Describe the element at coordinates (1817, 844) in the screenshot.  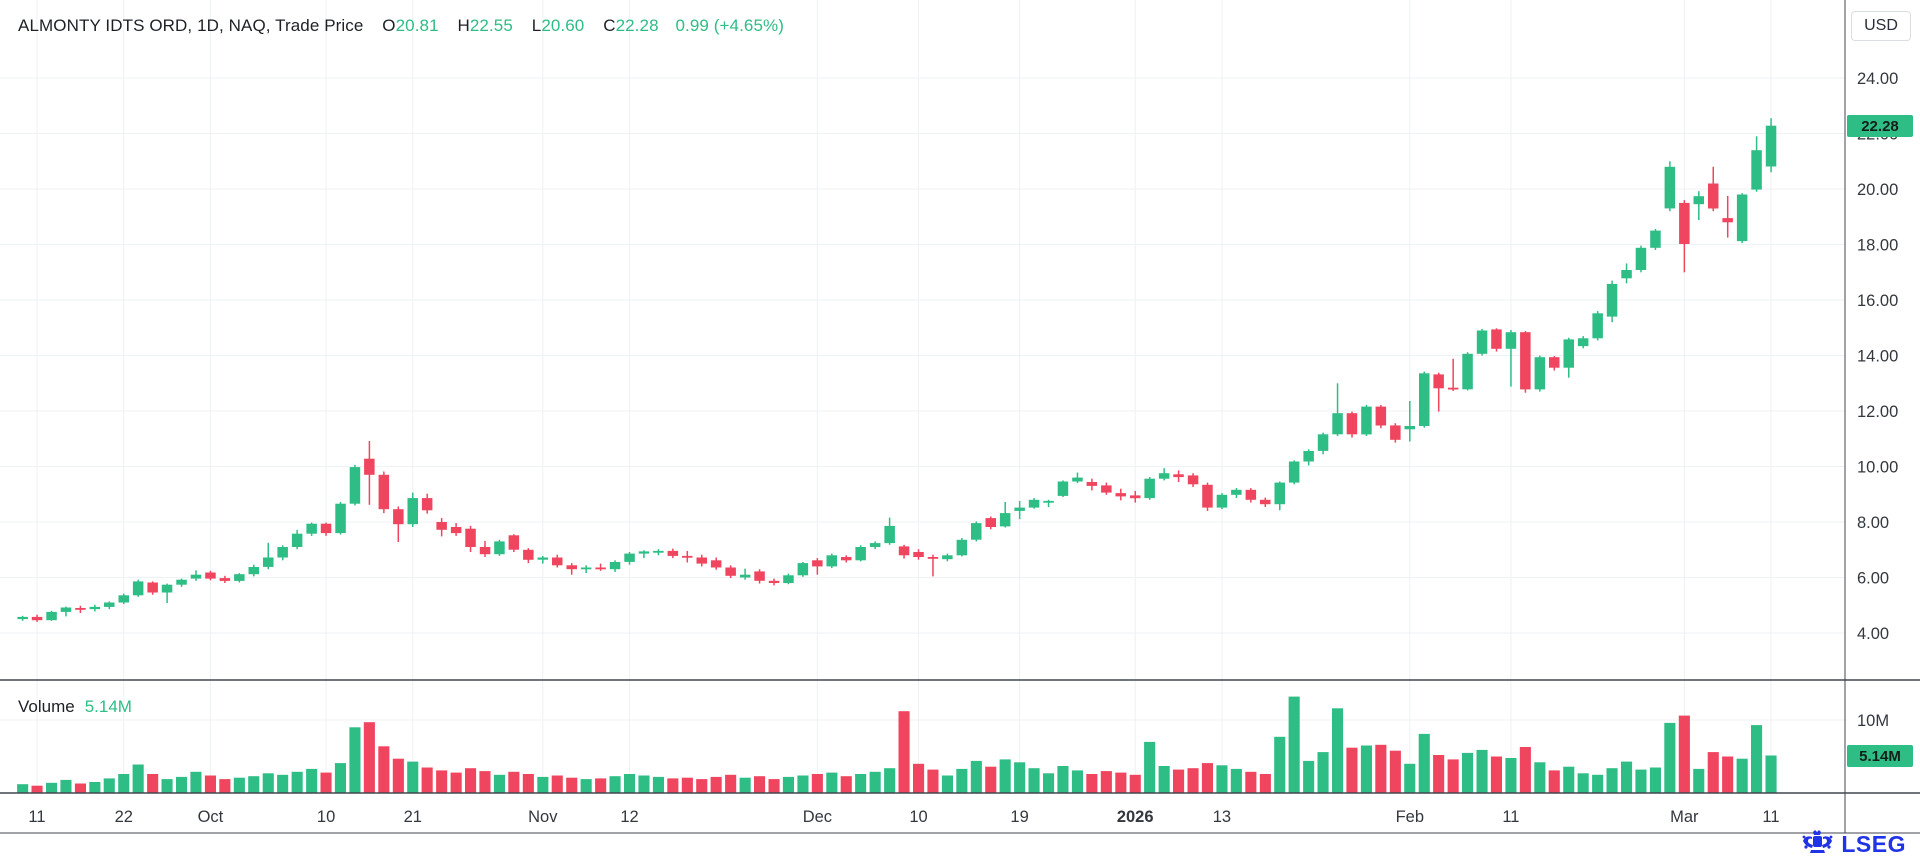
I see `lseg-crest-icon` at that location.